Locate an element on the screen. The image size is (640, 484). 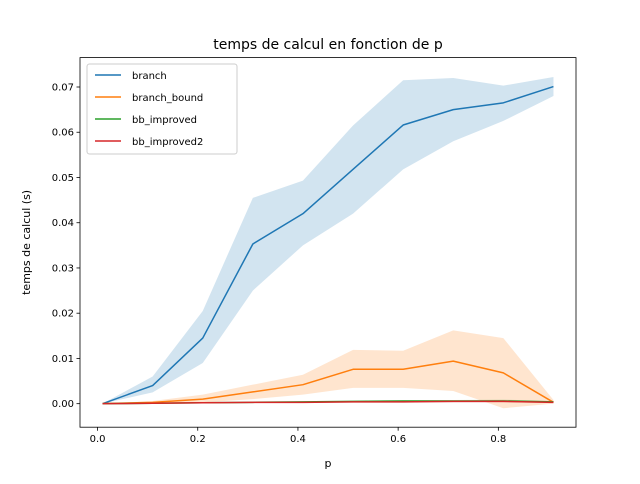
x-axis-ticks: 0.0 0.2 0.4 0.6 0.8 is located at coordinates (298, 436).